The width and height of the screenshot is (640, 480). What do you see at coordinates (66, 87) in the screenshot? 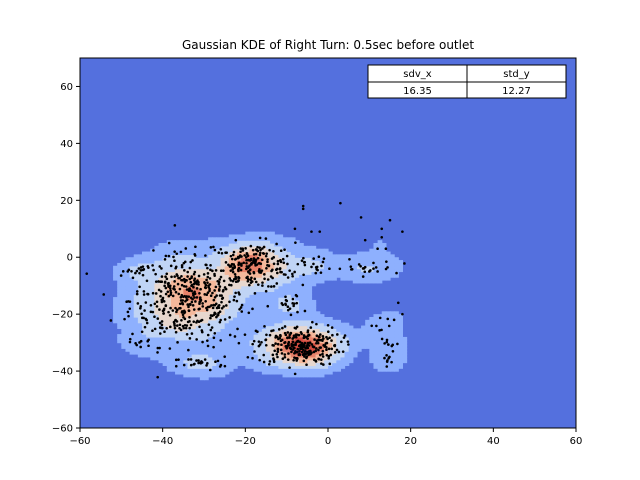
I see `y-tick-label: 60` at bounding box center [66, 87].